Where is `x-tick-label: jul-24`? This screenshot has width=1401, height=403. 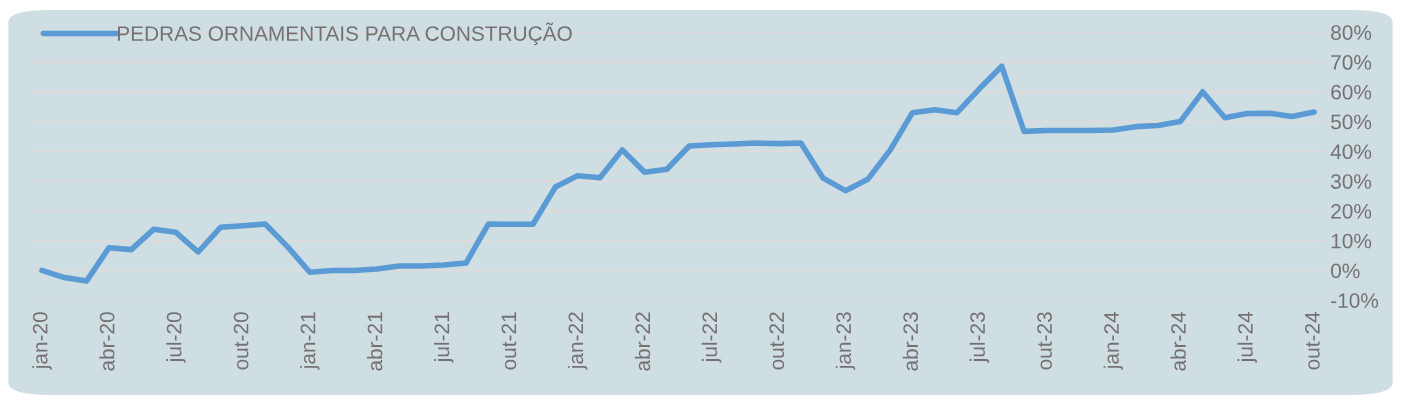 x-tick-label: jul-24 is located at coordinates (1247, 337).